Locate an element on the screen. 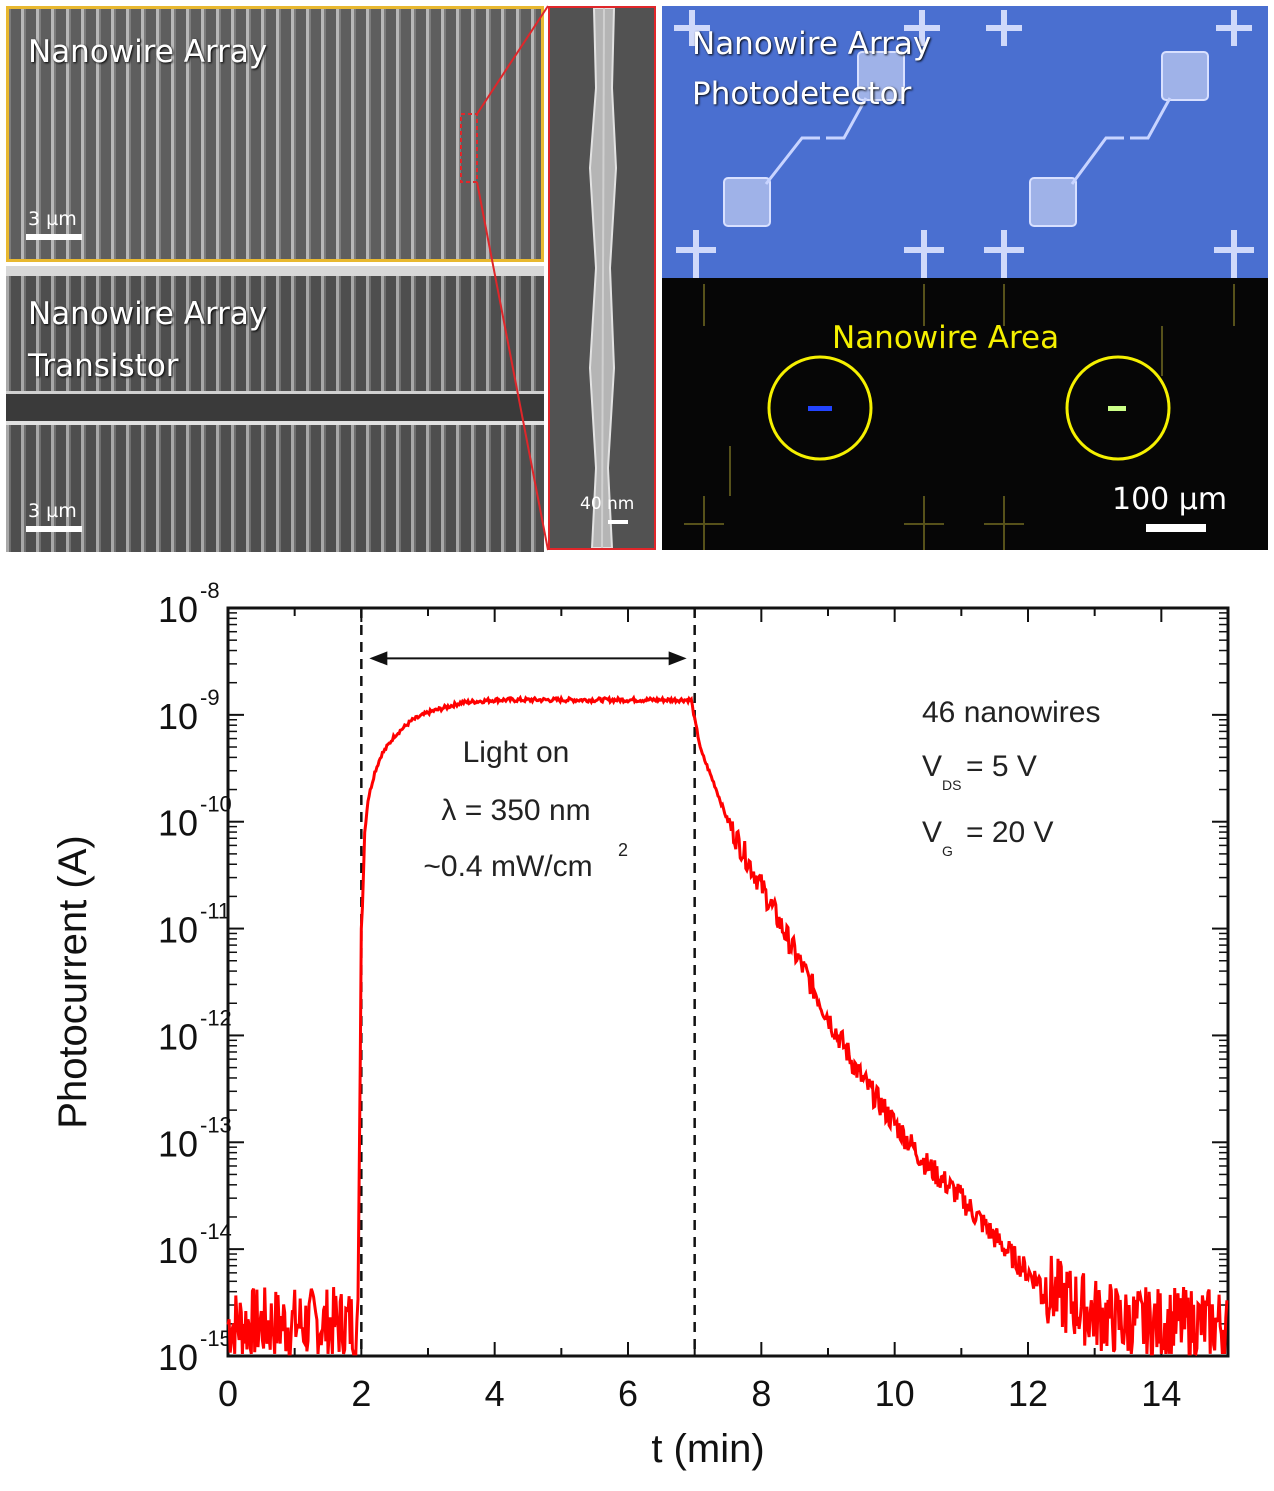 The width and height of the screenshot is (1274, 1491). zoom-scale-label: 40 nm is located at coordinates (607, 504).